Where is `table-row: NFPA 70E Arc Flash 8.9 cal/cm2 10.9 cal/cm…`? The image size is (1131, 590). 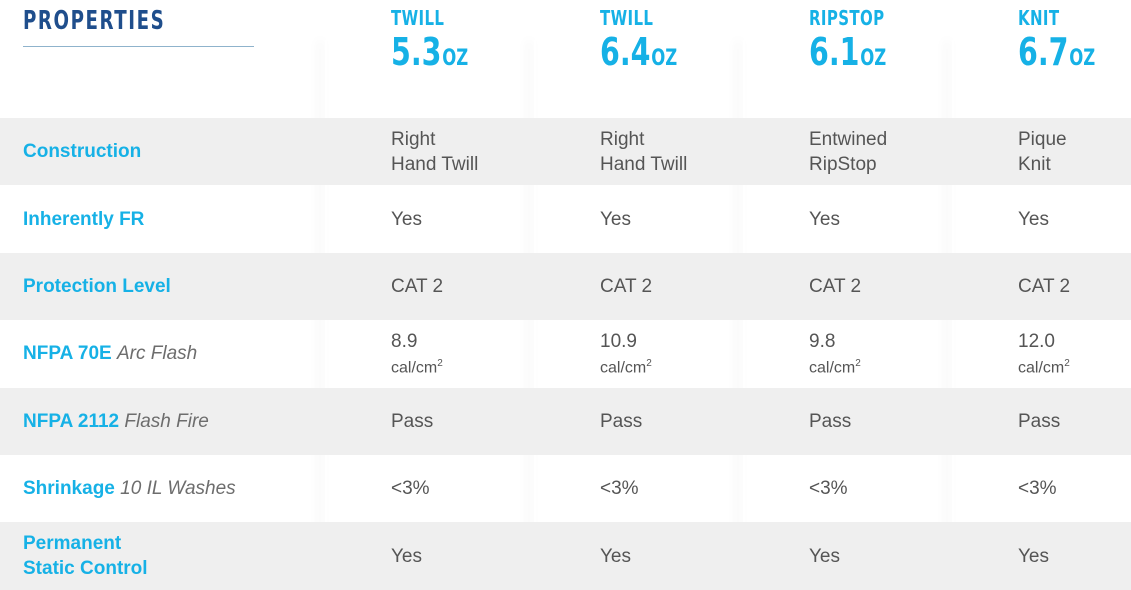
table-row: NFPA 70E Arc Flash 8.9 cal/cm2 10.9 cal/cm… is located at coordinates (565, 353).